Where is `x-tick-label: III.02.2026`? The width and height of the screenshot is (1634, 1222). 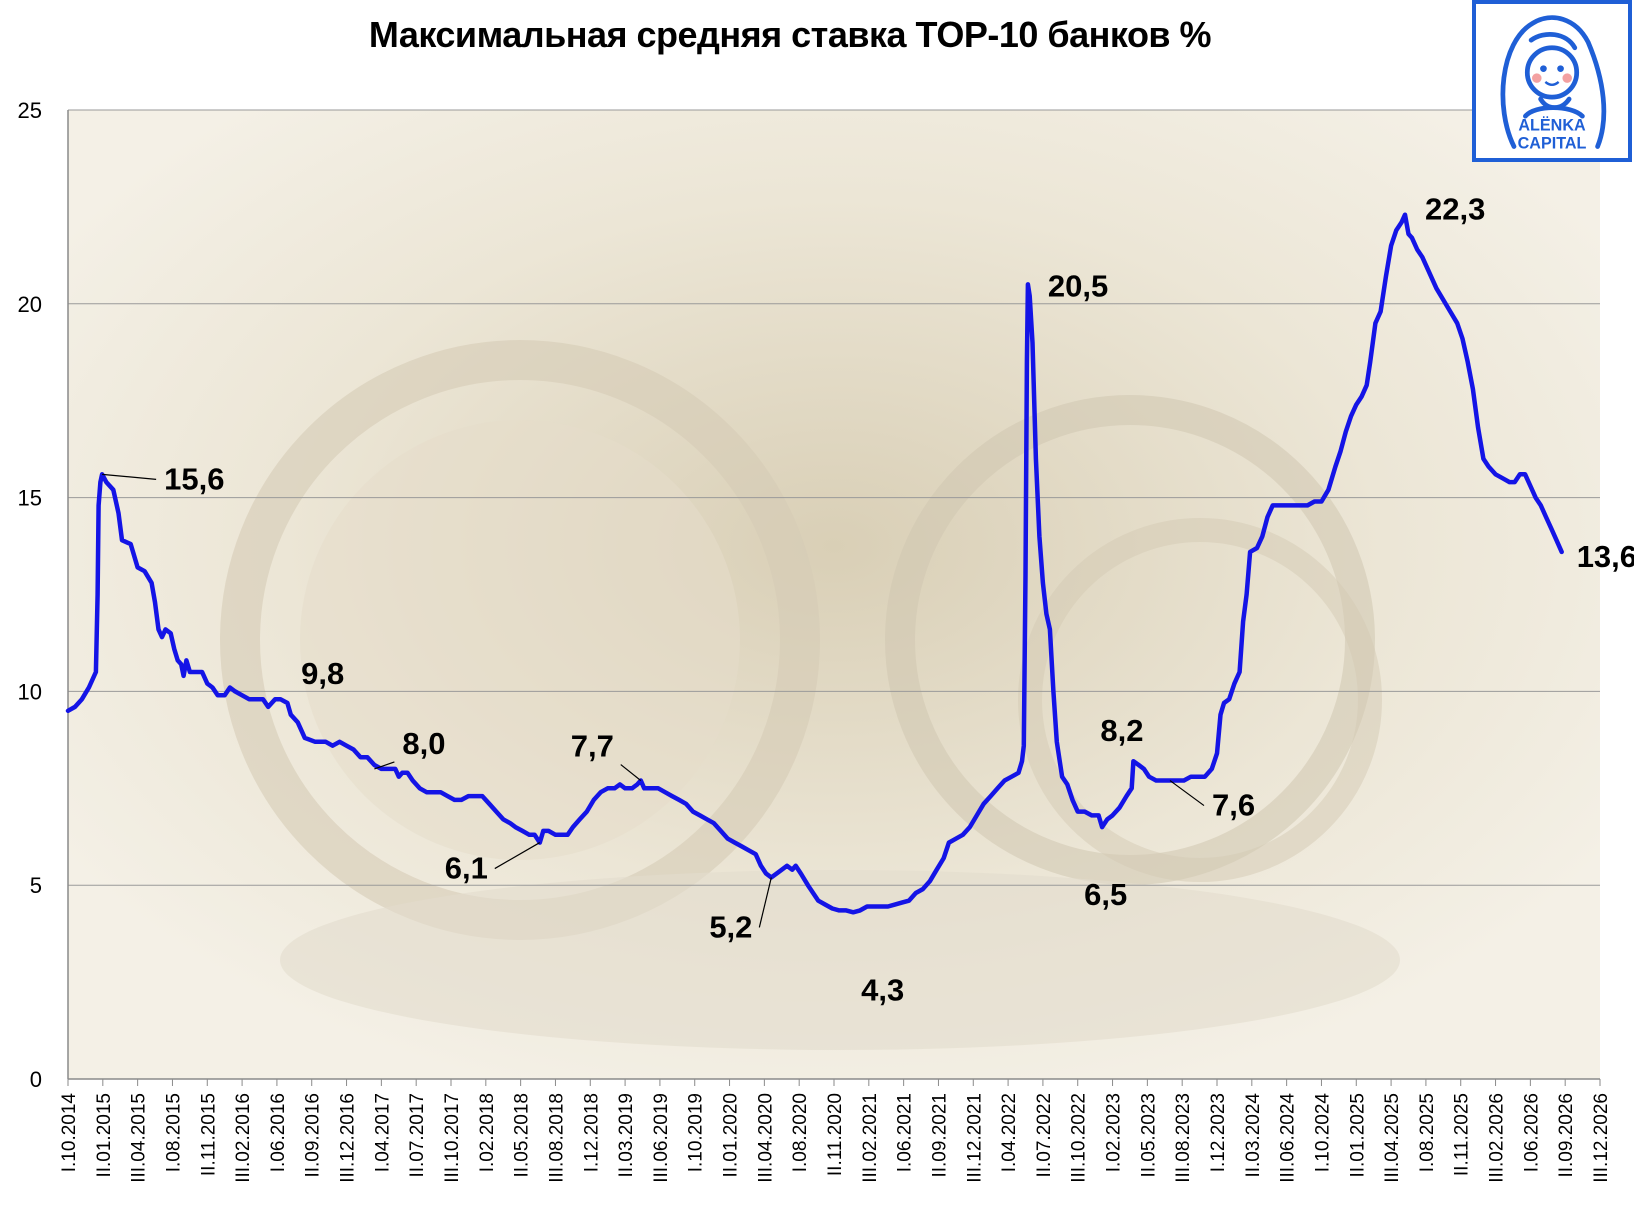 x-tick-label: III.02.2026 is located at coordinates (1497, 1138).